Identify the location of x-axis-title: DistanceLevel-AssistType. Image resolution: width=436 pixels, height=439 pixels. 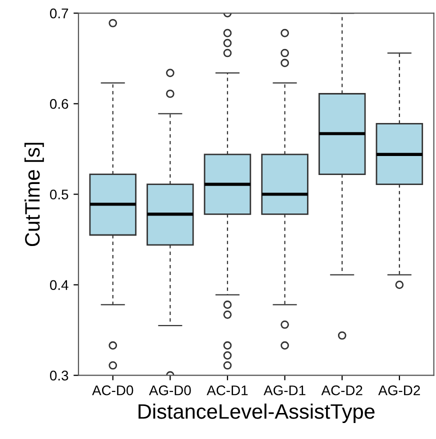
(256, 413).